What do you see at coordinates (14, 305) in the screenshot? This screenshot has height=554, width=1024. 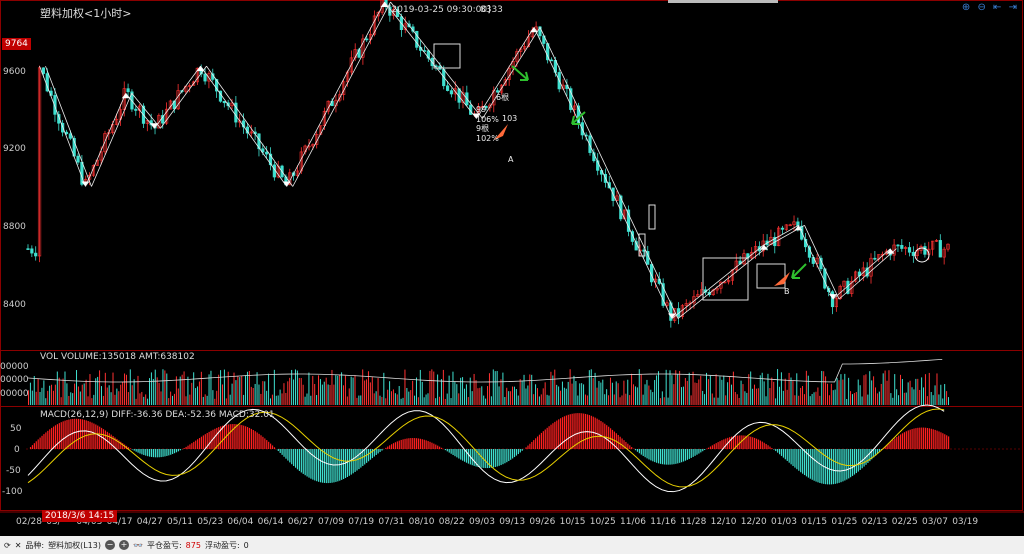 I see `price-tick: 8400` at bounding box center [14, 305].